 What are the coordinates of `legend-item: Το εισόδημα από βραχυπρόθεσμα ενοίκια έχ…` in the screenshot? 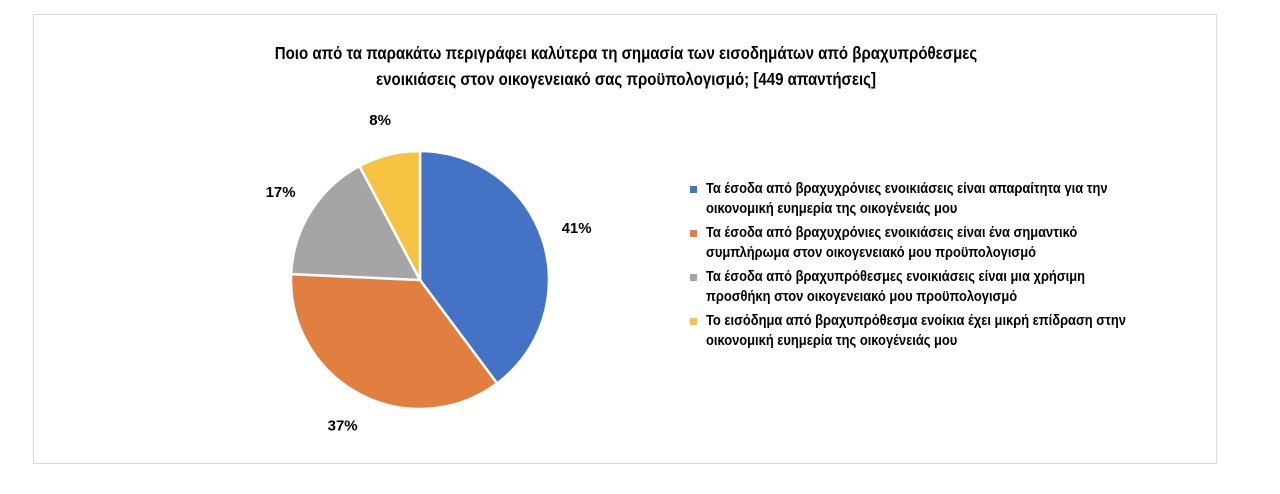 It's located at (950, 331).